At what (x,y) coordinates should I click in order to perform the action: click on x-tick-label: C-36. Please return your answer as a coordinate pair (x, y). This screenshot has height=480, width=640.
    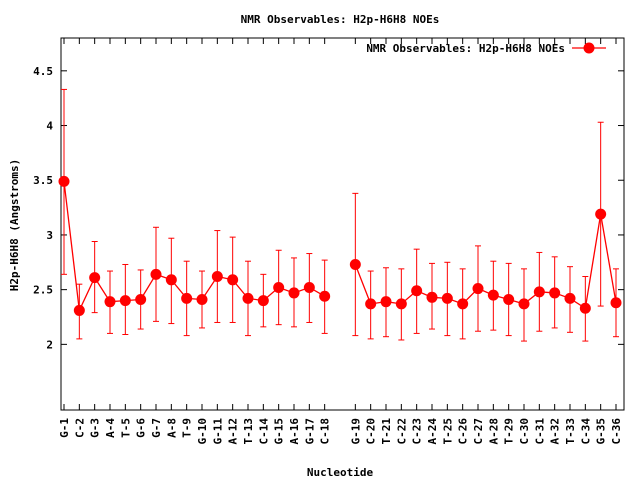
    Looking at the image, I should click on (616, 431).